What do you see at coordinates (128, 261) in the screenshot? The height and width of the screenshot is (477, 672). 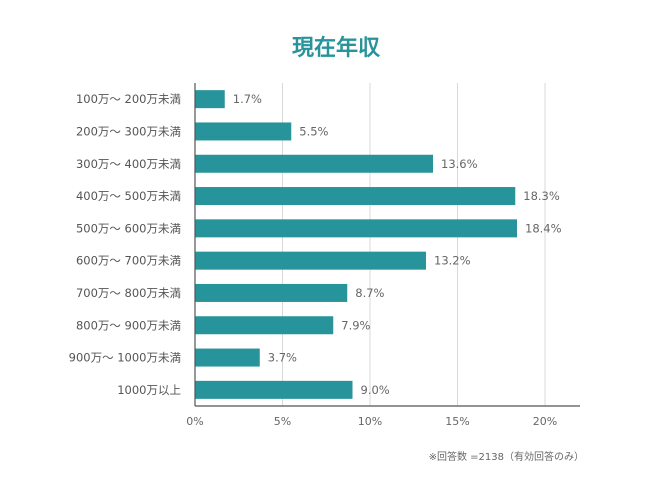 I see `category-label-5: 600万～ 700万未満` at bounding box center [128, 261].